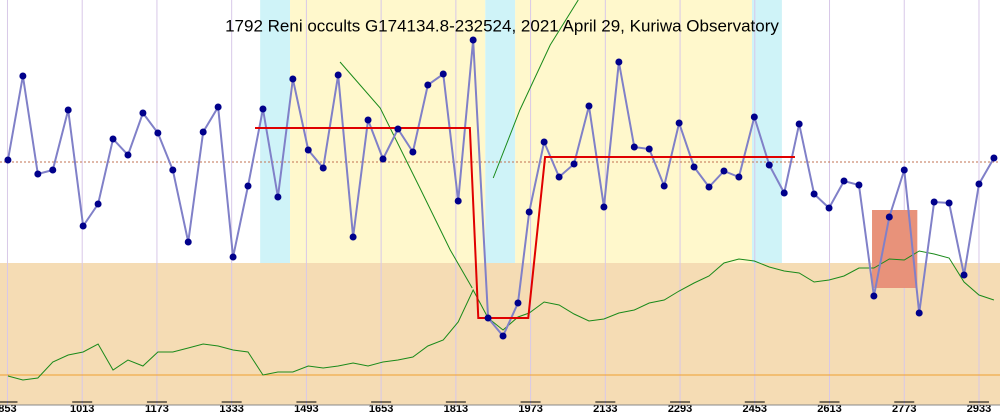  What do you see at coordinates (157, 409) in the screenshot?
I see `x-tick-label: 1173` at bounding box center [157, 409].